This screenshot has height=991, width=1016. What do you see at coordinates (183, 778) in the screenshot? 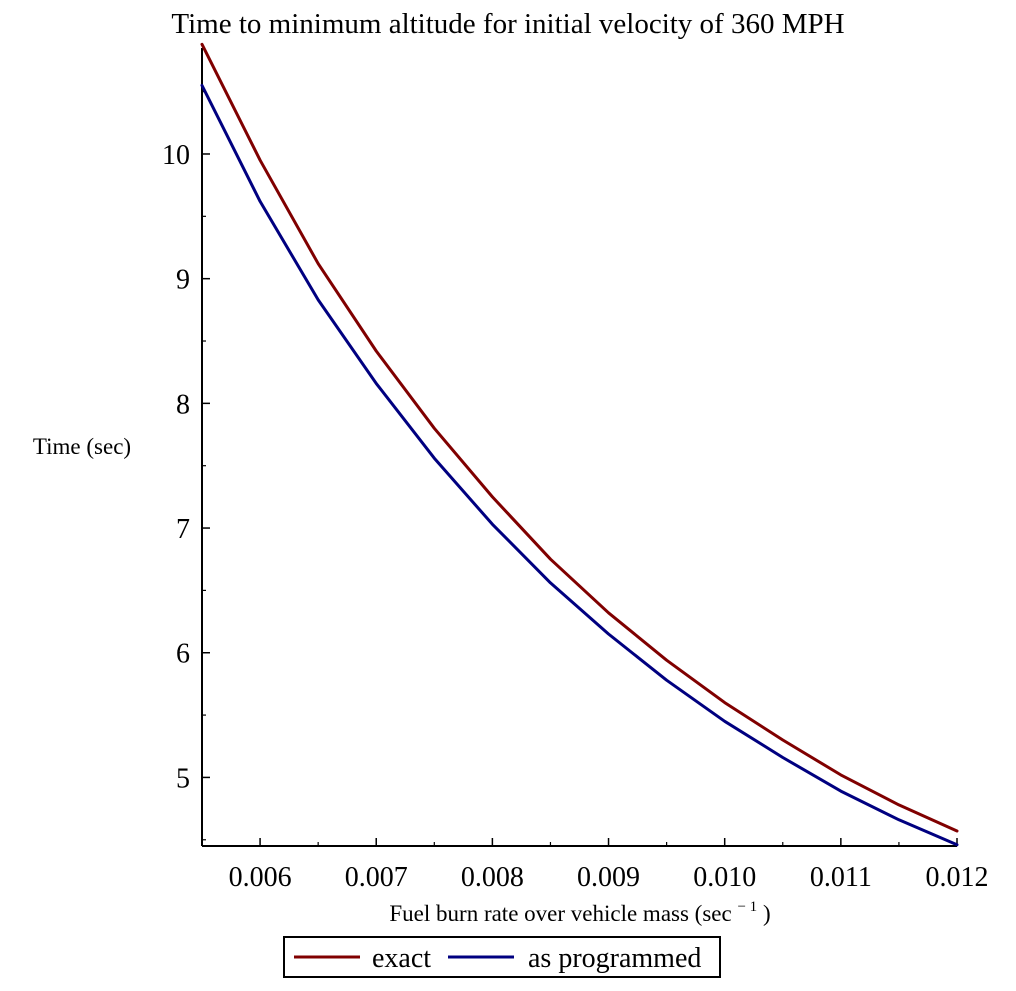
I see `y-tick-label: 5` at bounding box center [183, 778].